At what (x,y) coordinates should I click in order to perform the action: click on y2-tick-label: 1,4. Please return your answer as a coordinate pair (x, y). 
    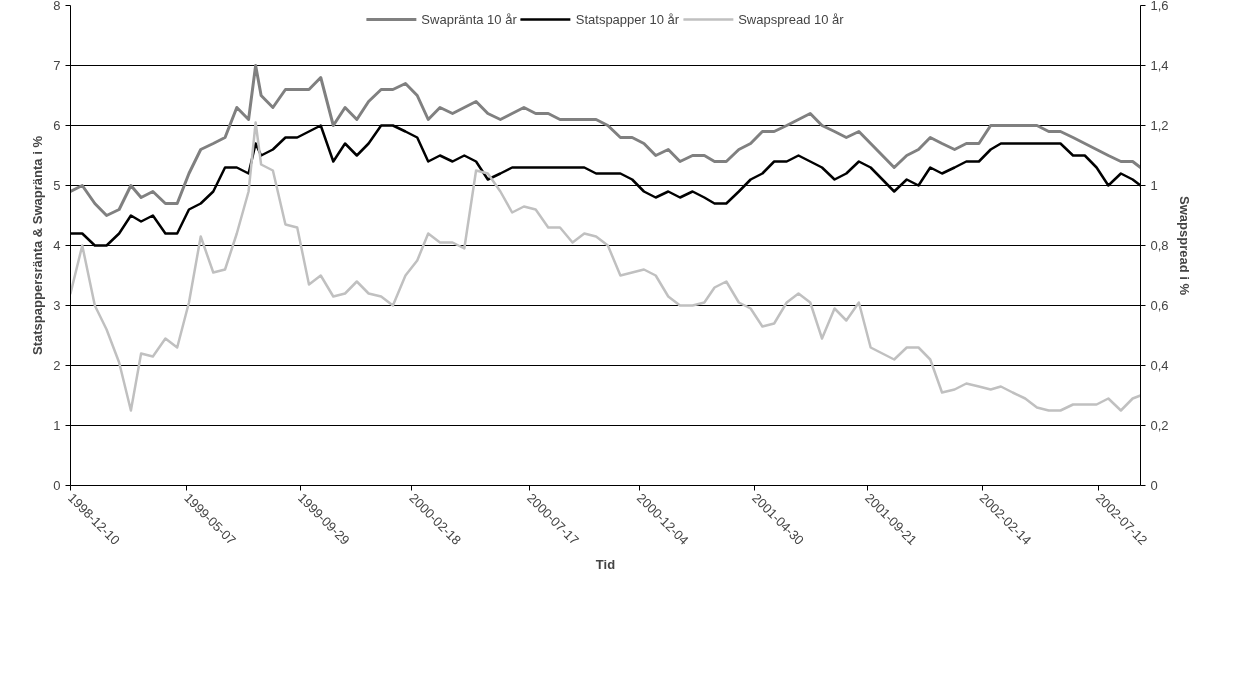
    Looking at the image, I should click on (1159, 65).